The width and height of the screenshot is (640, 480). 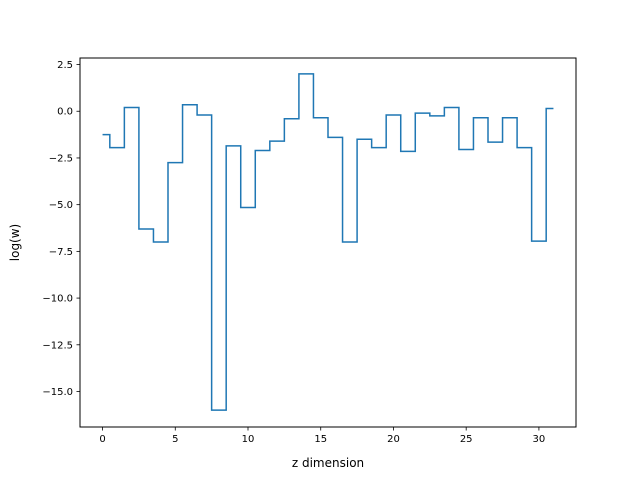 What do you see at coordinates (466, 439) in the screenshot?
I see `x-tick-label: 25` at bounding box center [466, 439].